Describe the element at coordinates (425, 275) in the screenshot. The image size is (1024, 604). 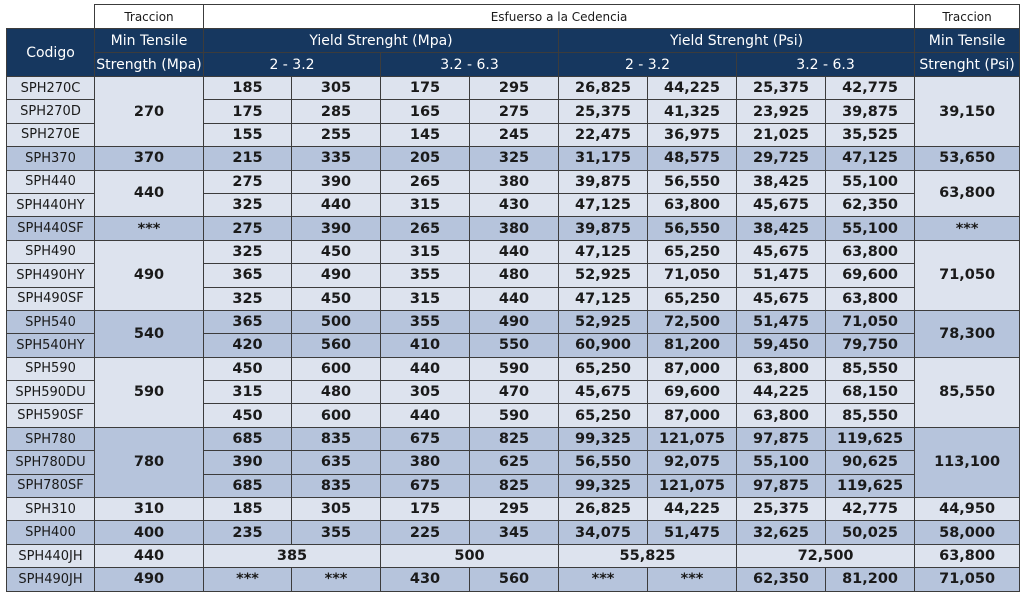
I see `yield-mpa-cell: 355` at that location.